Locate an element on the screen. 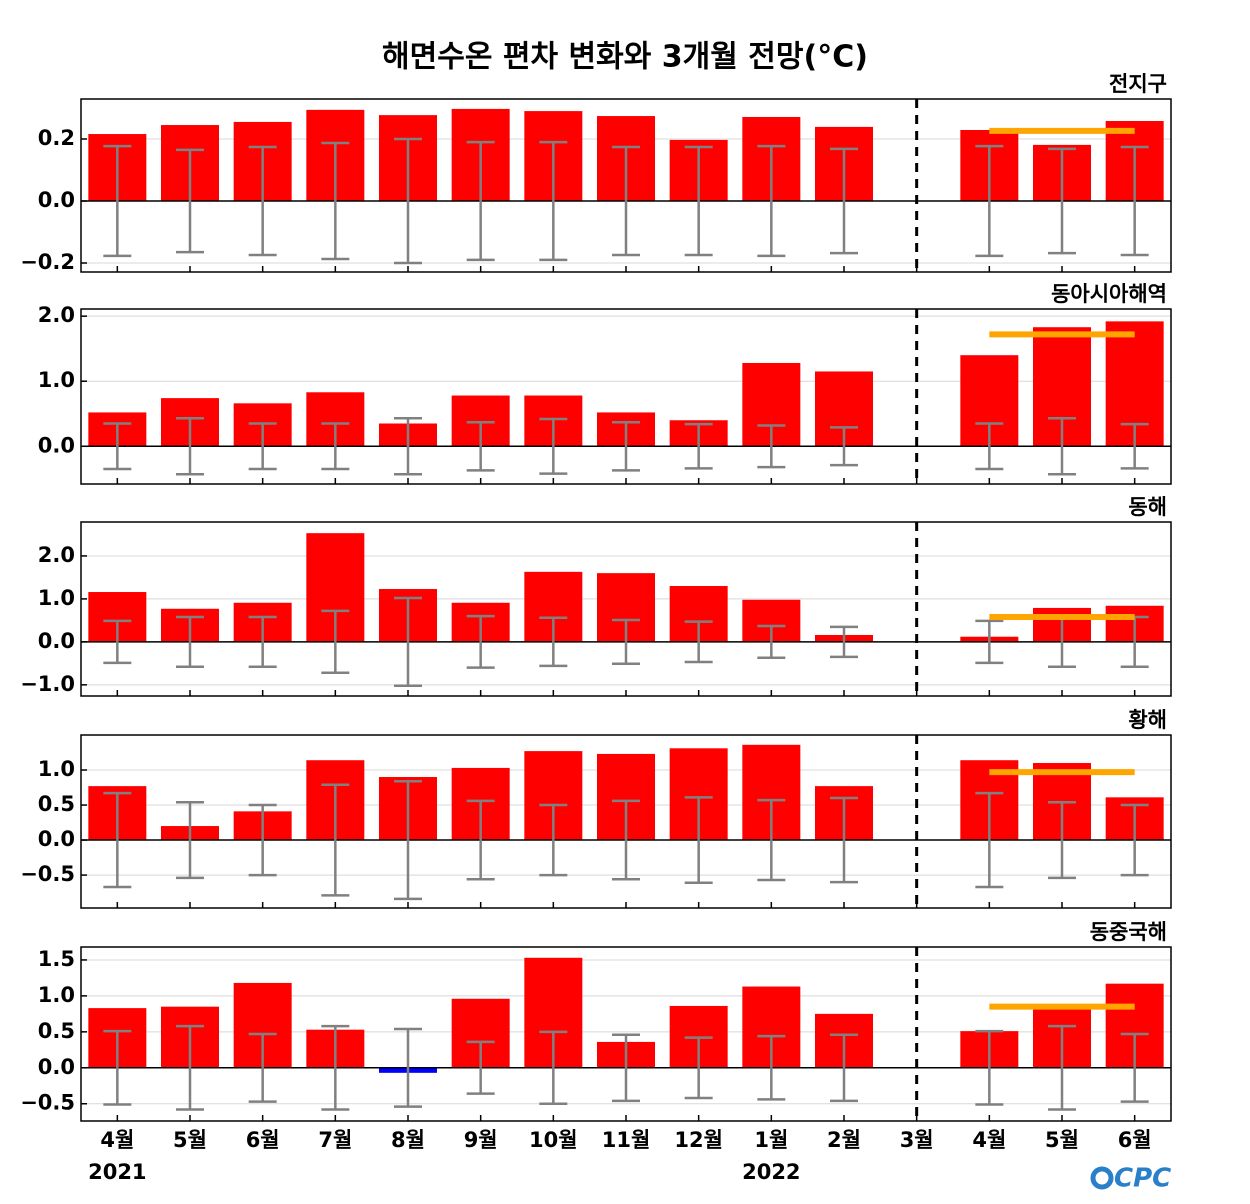 The height and width of the screenshot is (1204, 1250). y-tick-label: 1.5 is located at coordinates (56, 959).